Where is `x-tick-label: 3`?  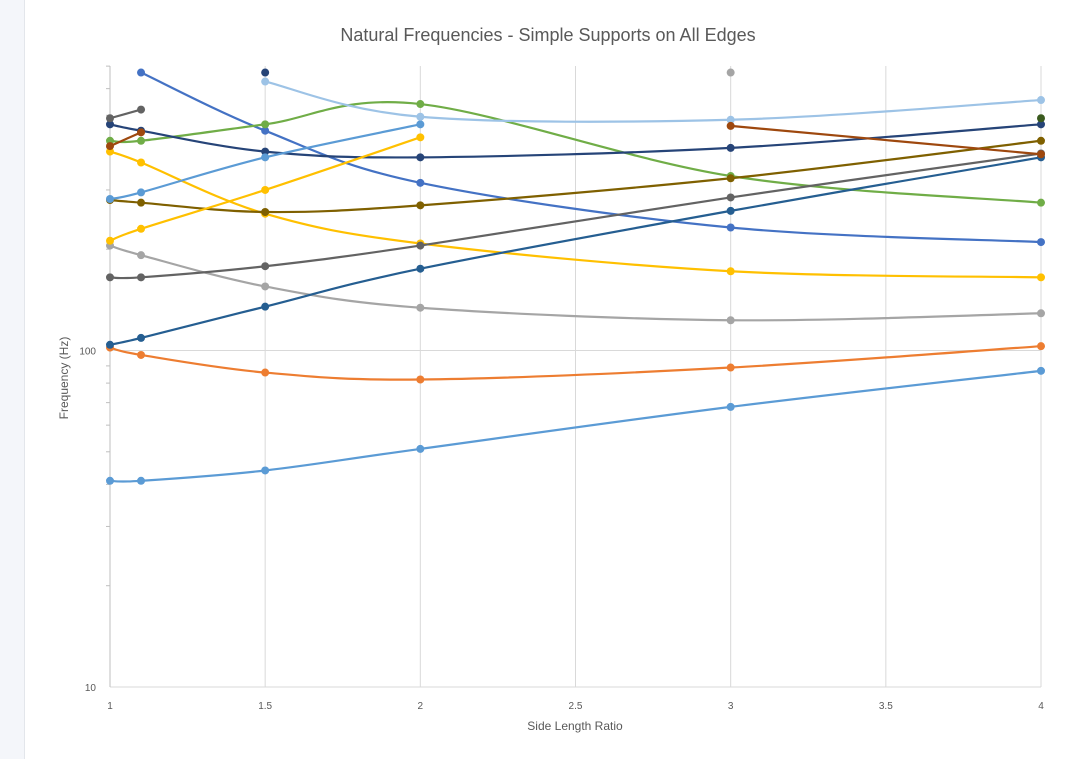
x-tick-label: 3 is located at coordinates (731, 706).